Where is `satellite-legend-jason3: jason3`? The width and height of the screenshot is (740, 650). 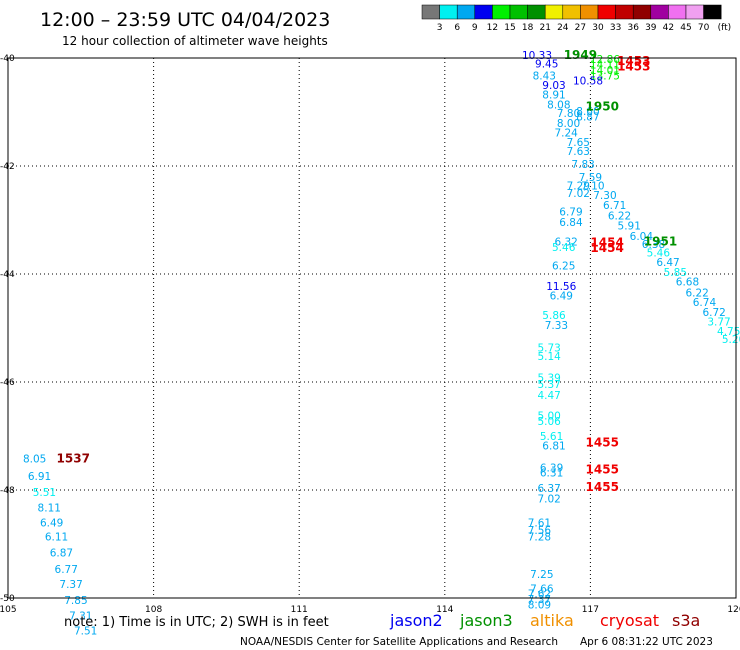 satellite-legend-jason3: jason3 is located at coordinates (486, 620).